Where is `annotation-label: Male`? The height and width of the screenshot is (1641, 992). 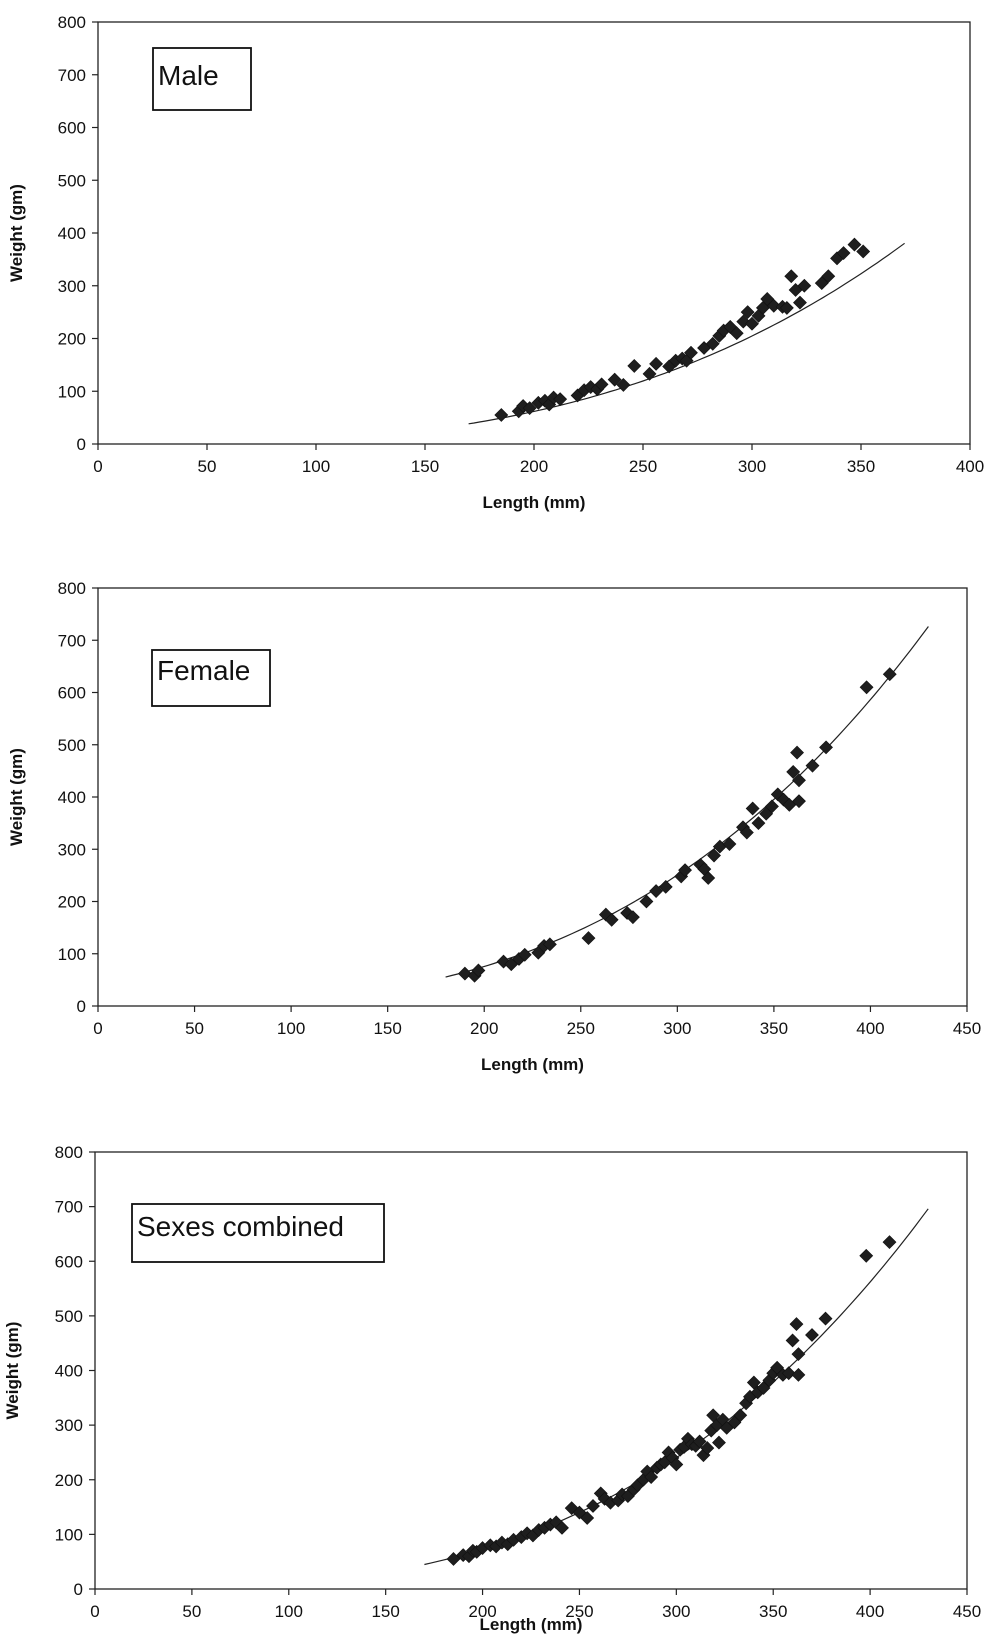
annotation-label: Male is located at coordinates (188, 75).